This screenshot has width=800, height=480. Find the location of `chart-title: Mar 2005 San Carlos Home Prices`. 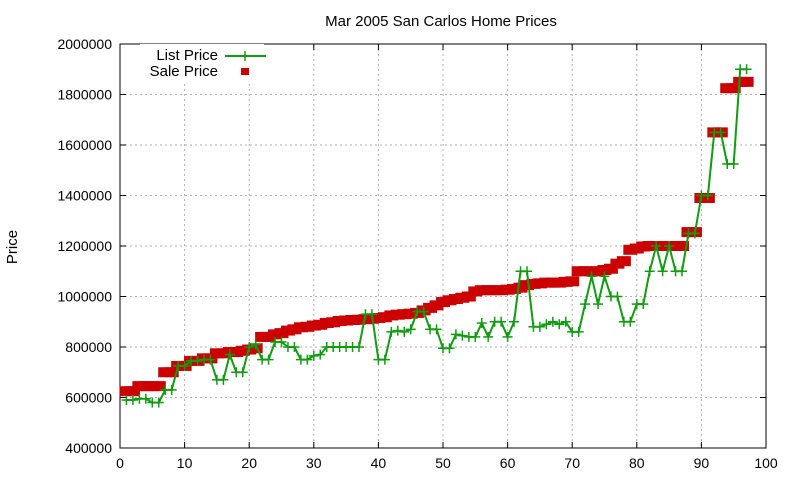

chart-title: Mar 2005 San Carlos Home Prices is located at coordinates (441, 21).